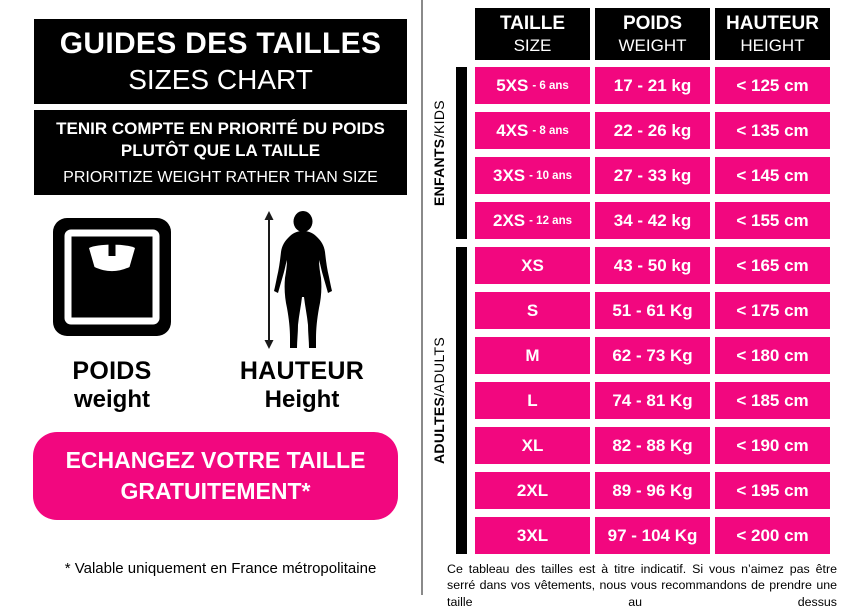  Describe the element at coordinates (550, 220) in the screenshot. I see `age-label: - 12 ans` at that location.